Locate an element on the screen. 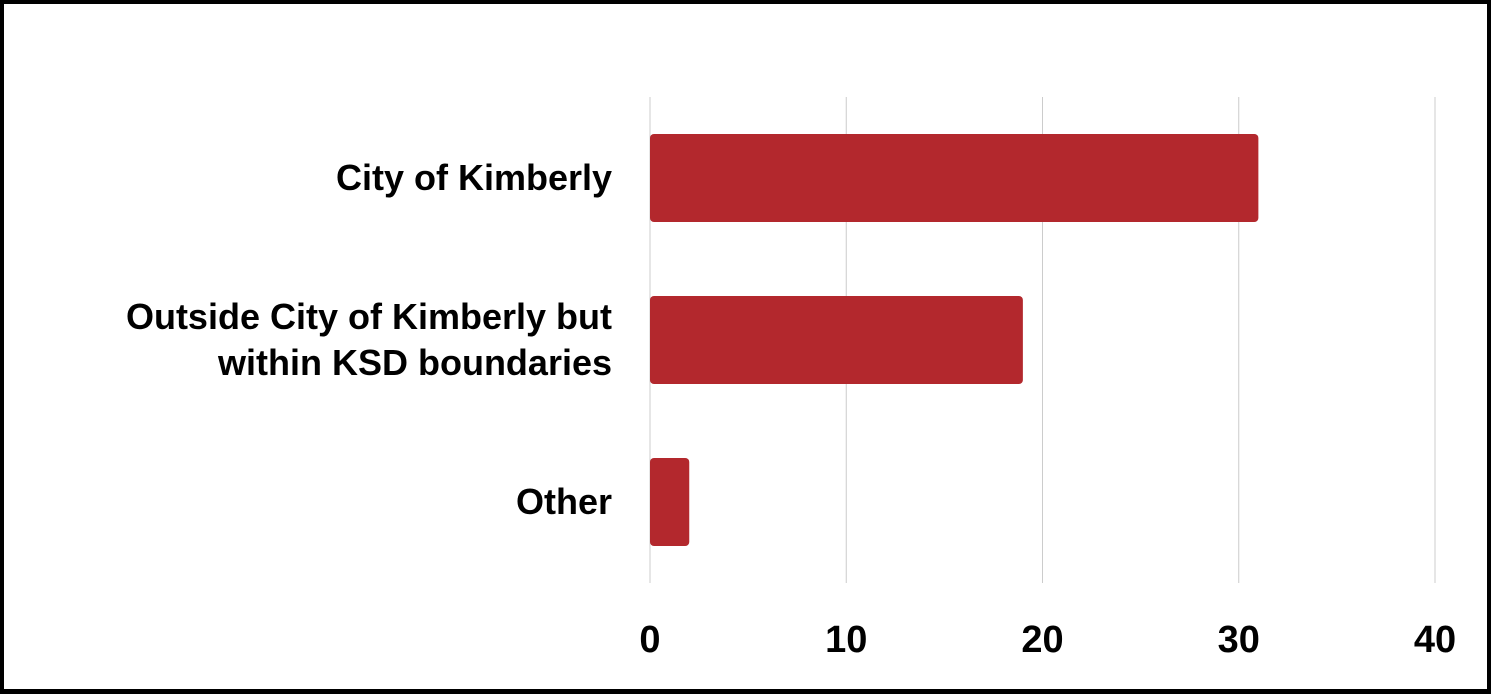  x-tick-label: 0 is located at coordinates (649, 640).